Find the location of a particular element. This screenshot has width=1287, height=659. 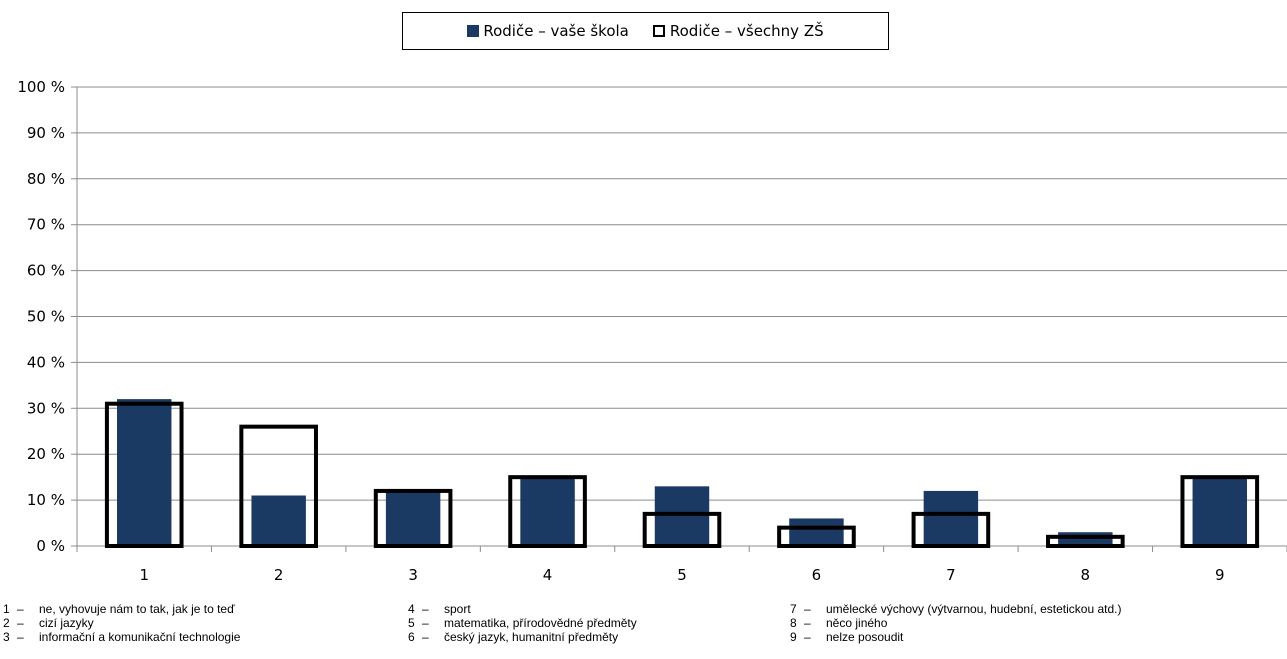

note-row: 6– český jazyk, humanitní předměty is located at coordinates (521, 637).